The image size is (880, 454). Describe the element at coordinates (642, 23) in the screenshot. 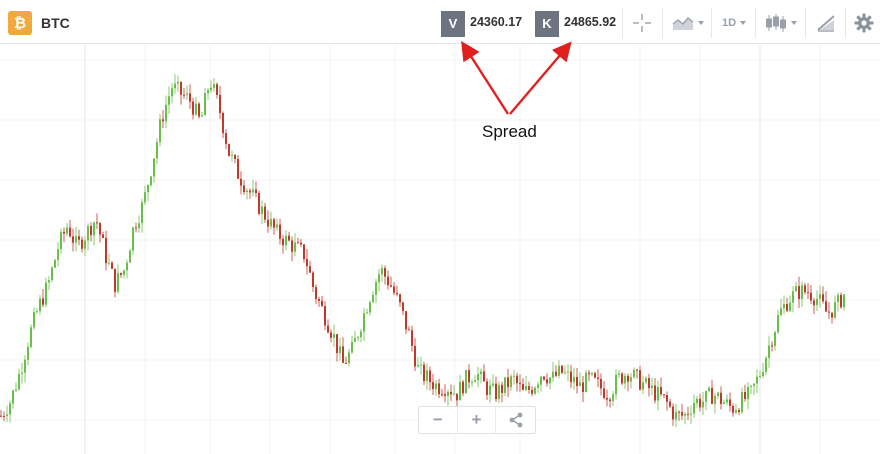

I see `crosshair-icon` at that location.